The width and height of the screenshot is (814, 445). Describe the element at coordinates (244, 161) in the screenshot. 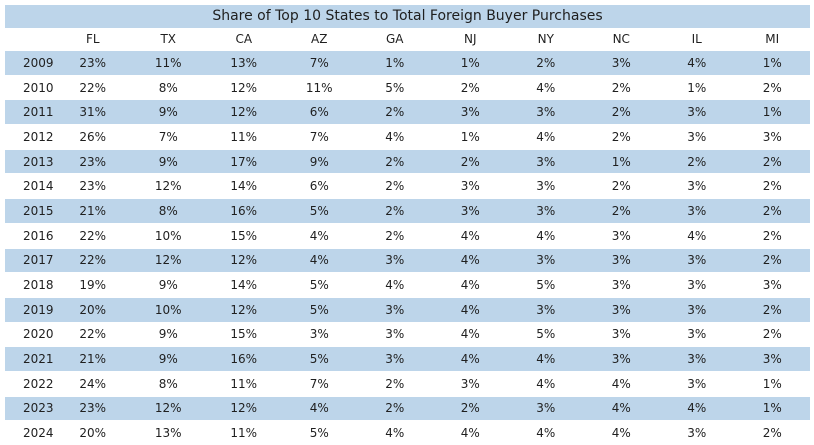

I see `table-cell: 17%` at that location.